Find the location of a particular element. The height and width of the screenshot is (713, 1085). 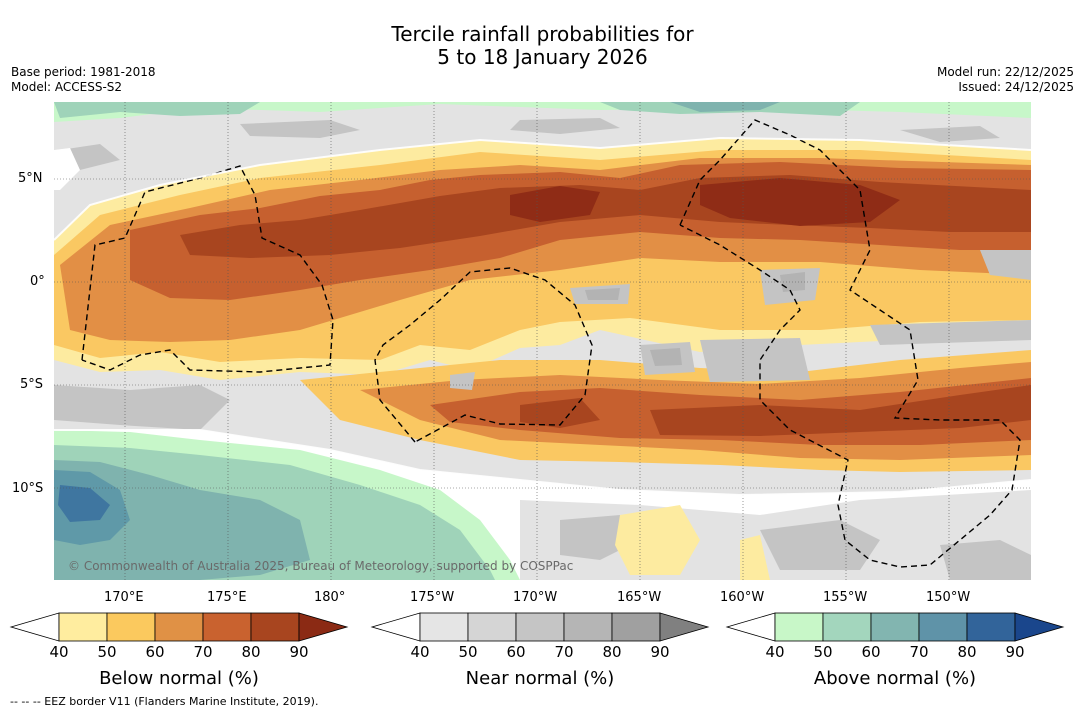

lat-label-5n: 5°N is located at coordinates (30, 178).